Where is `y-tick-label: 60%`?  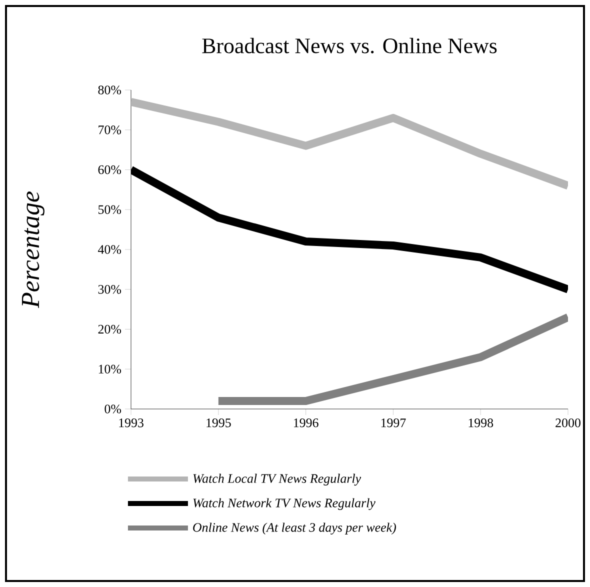 y-tick-label: 60% is located at coordinates (110, 169).